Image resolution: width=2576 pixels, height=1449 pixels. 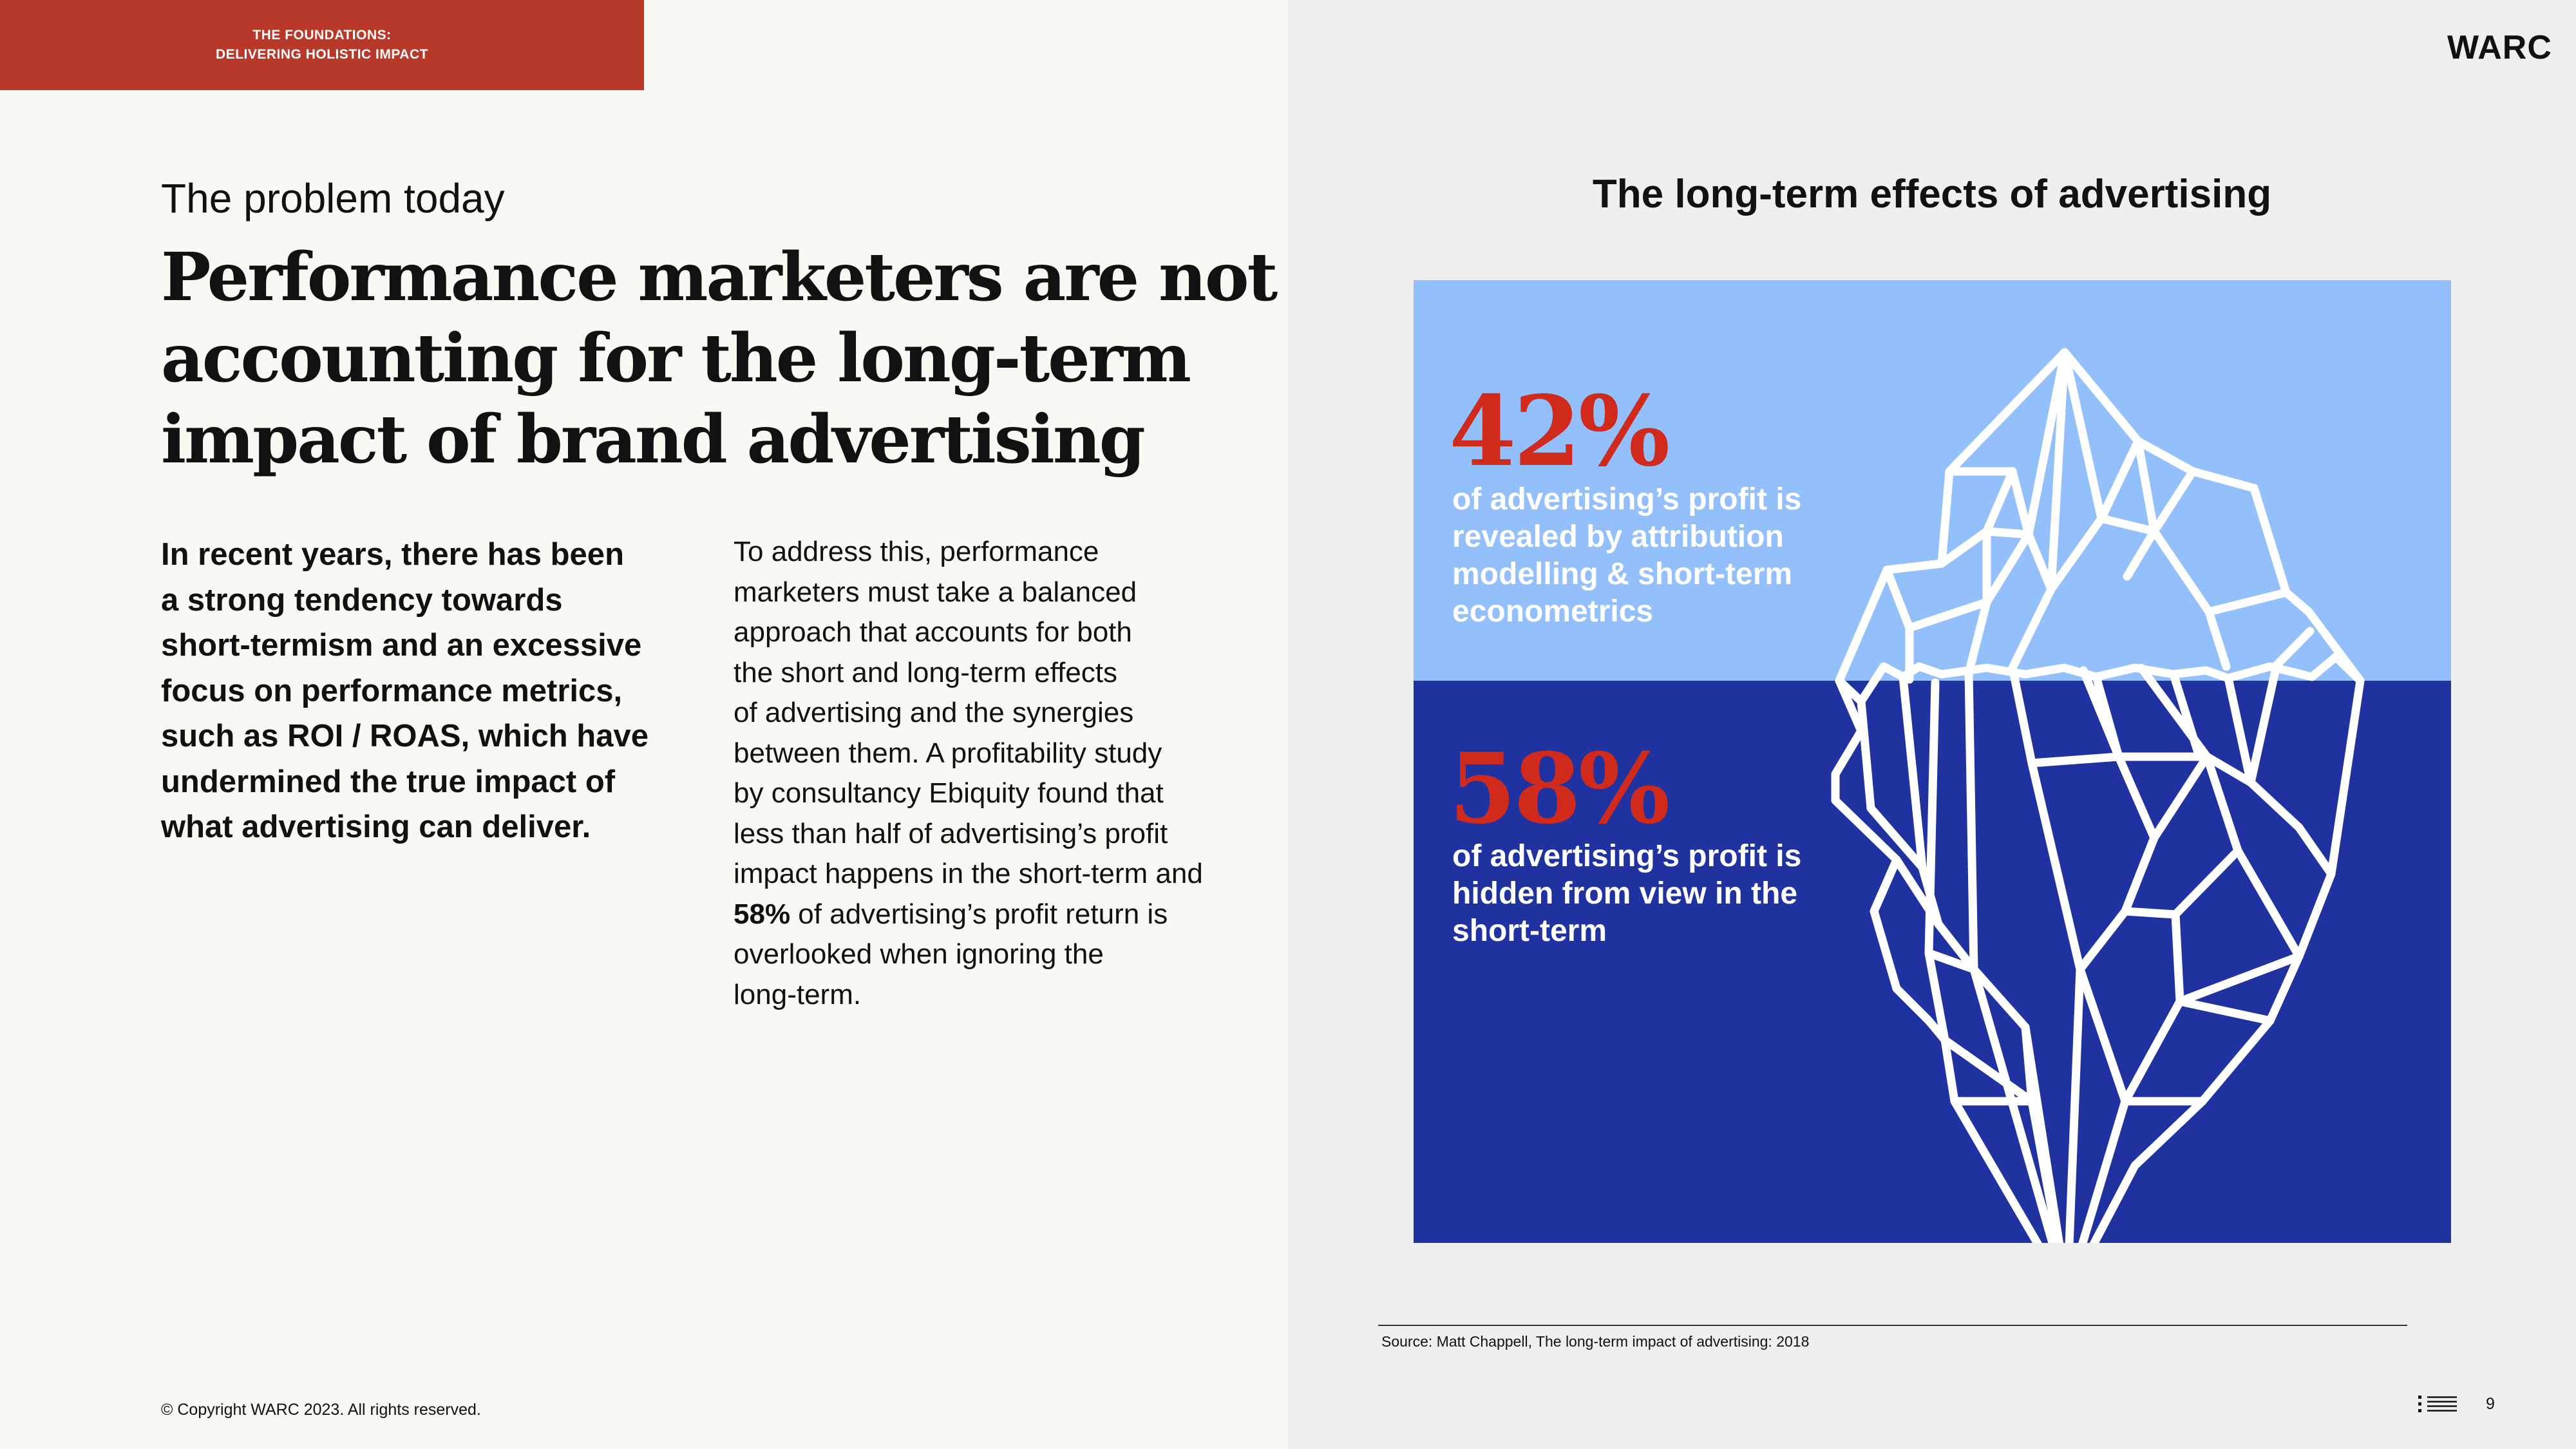 I want to click on brand-logo: WARC, so click(x=2499, y=48).